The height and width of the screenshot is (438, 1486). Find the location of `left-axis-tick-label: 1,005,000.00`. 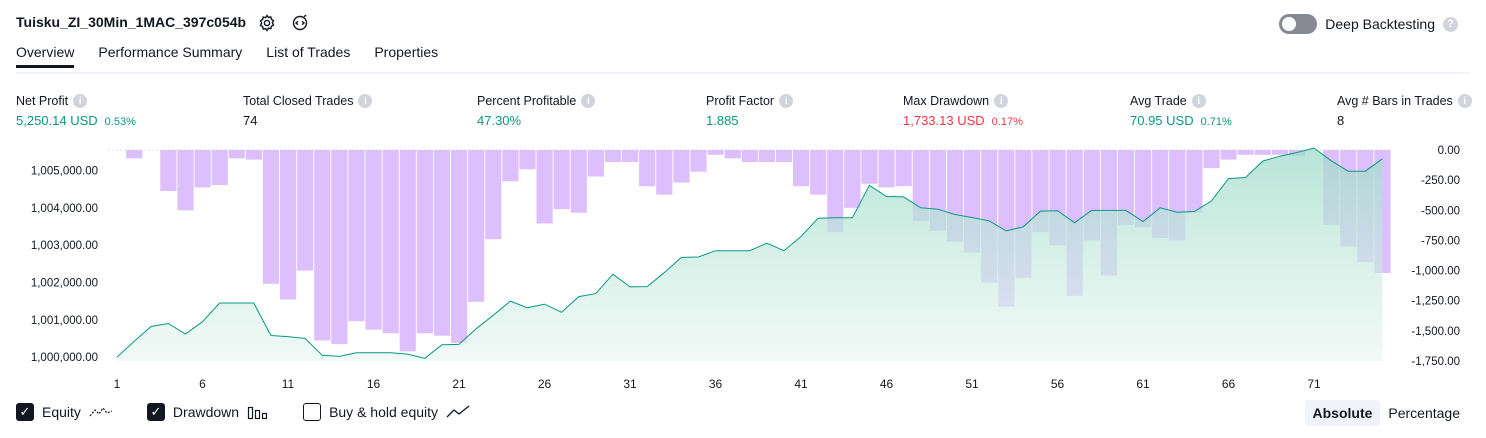

left-axis-tick-label: 1,005,000.00 is located at coordinates (64, 171).